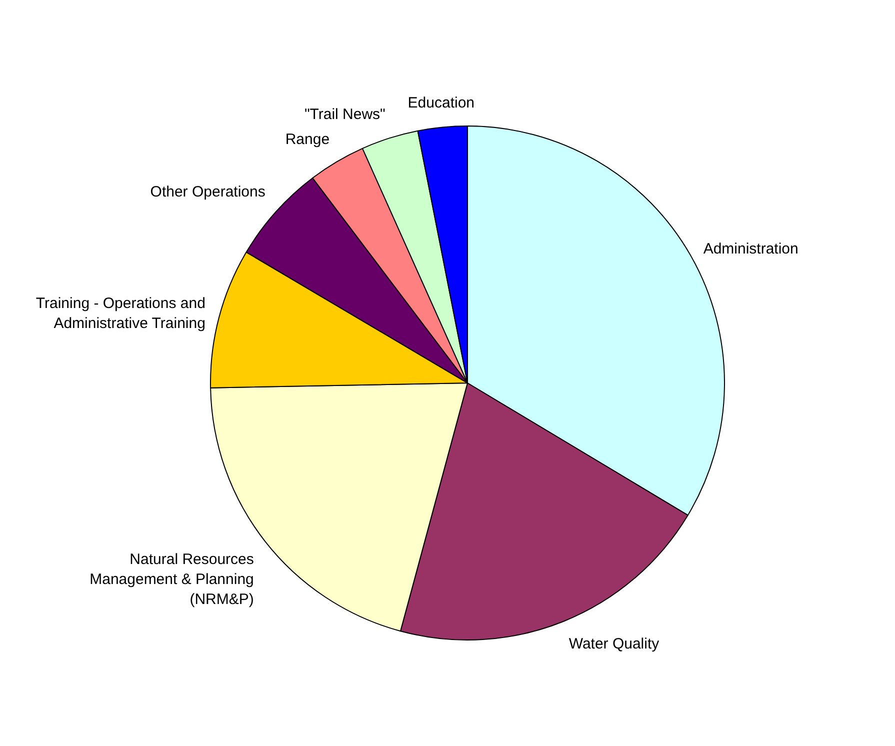 Image resolution: width=895 pixels, height=746 pixels. I want to click on slice-label: Administration, so click(750, 249).